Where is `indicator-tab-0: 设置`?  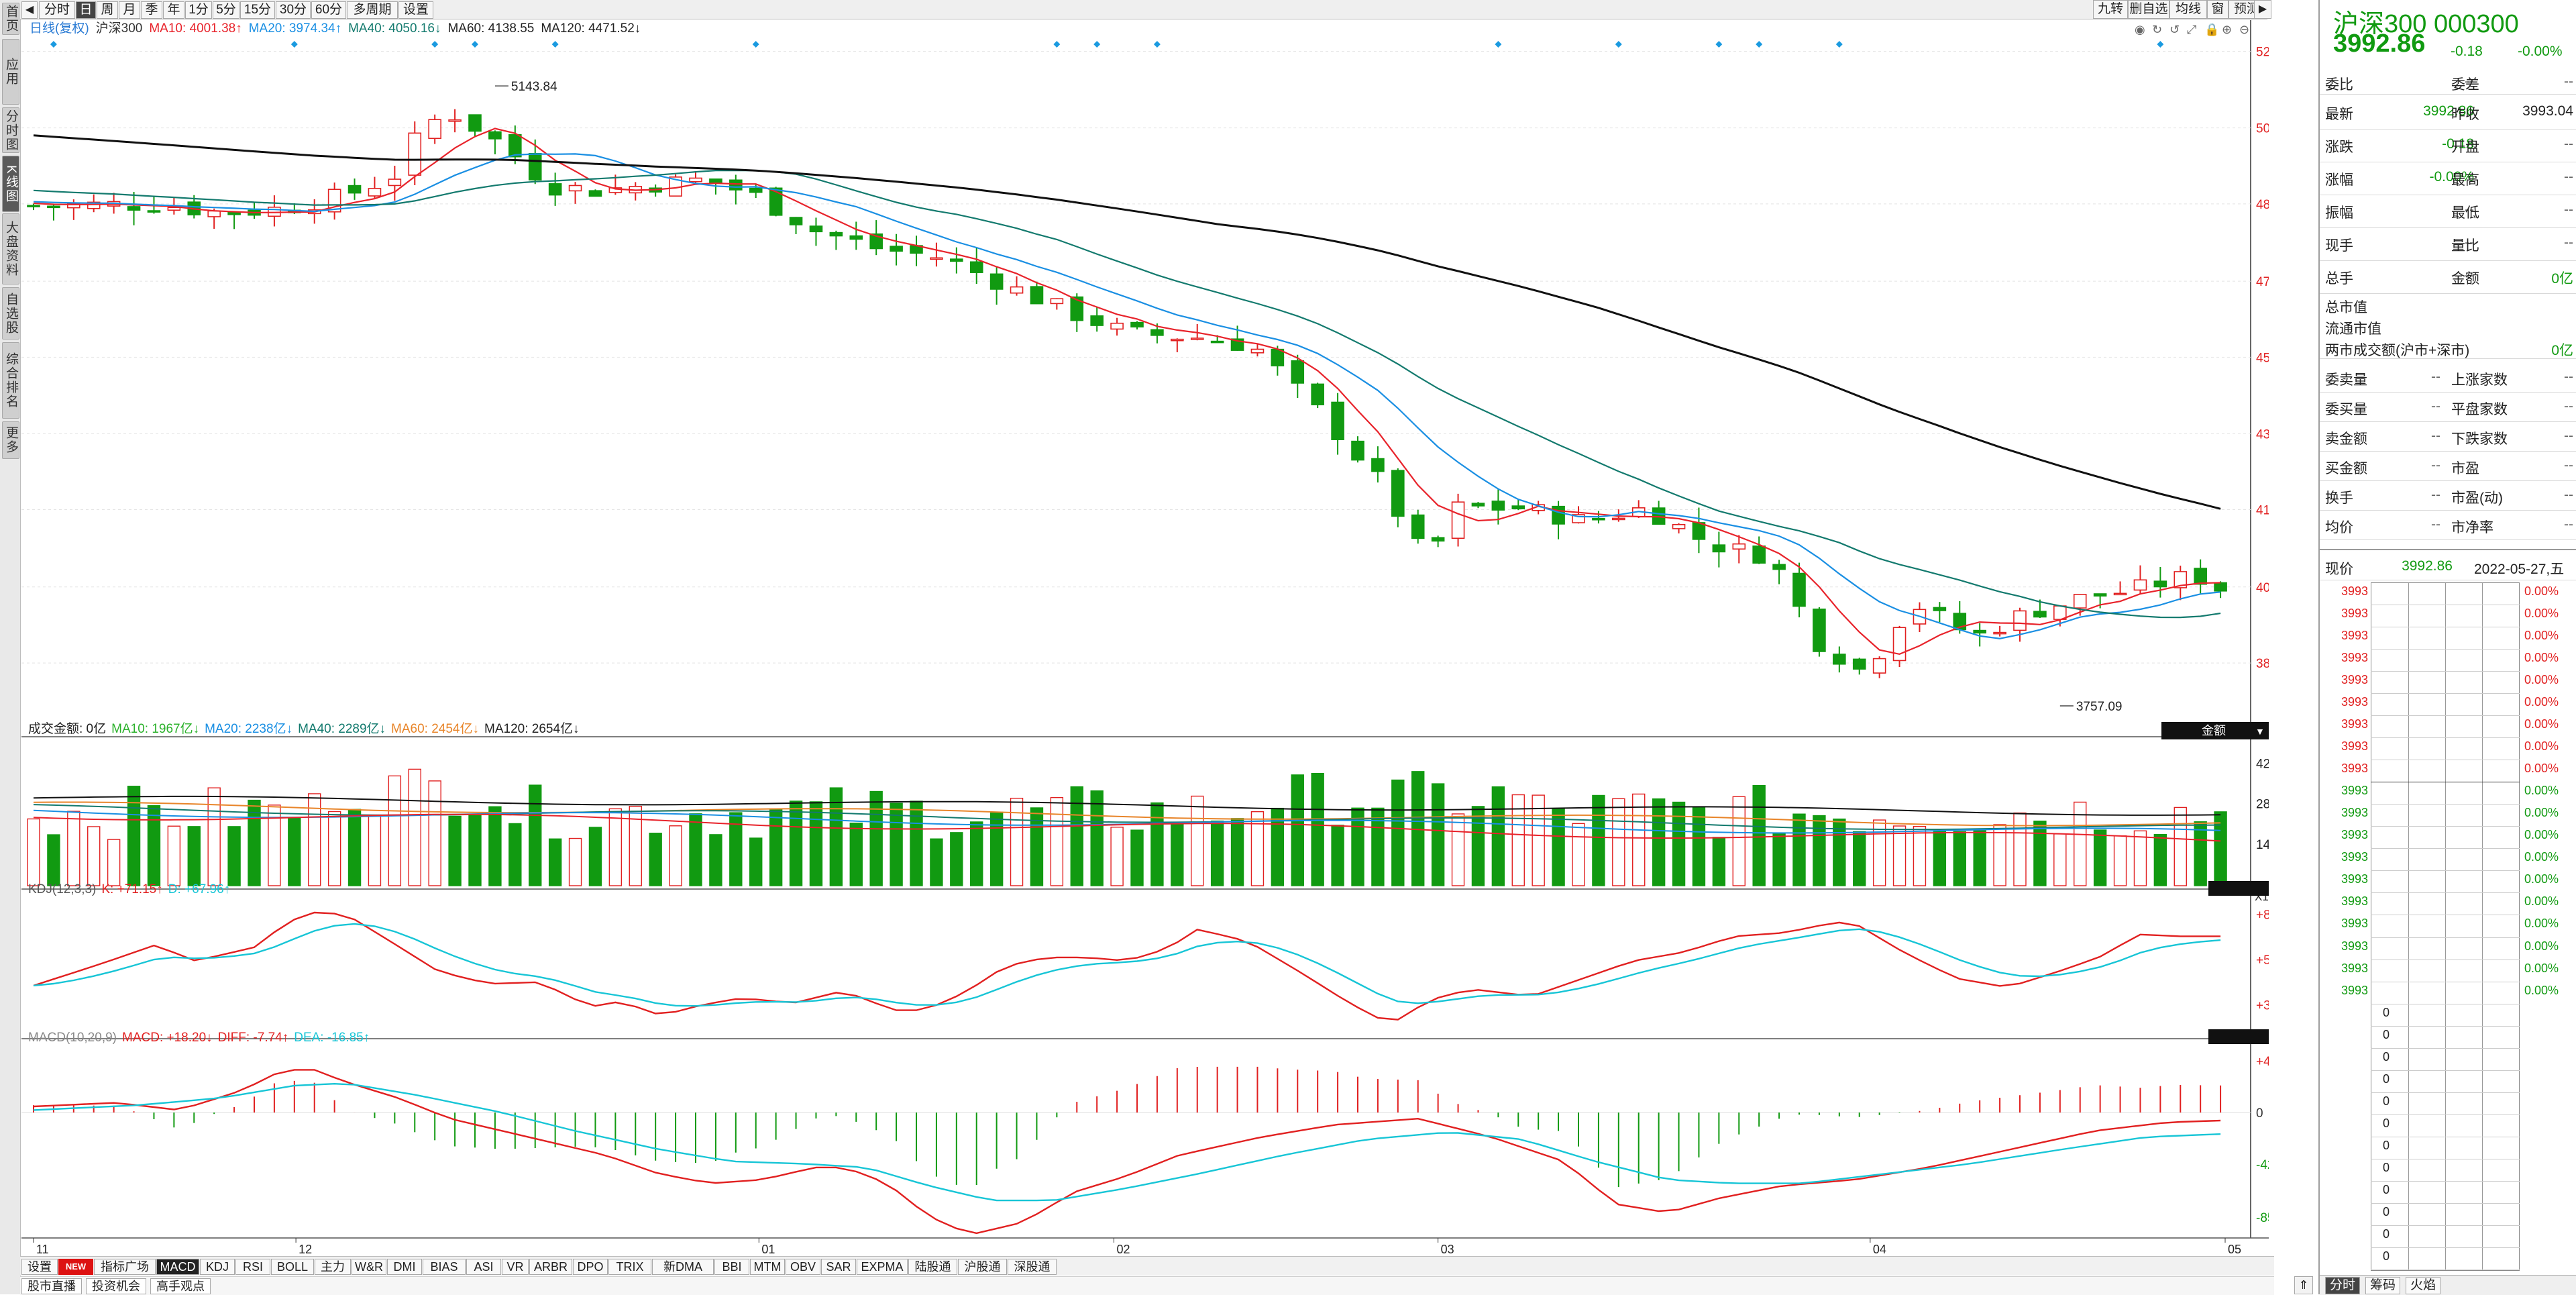 indicator-tab-0: 设置 is located at coordinates (39, 1267).